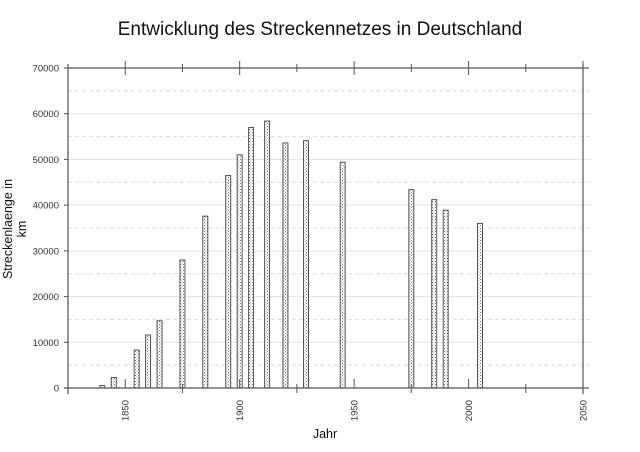 Image resolution: width=640 pixels, height=452 pixels. What do you see at coordinates (325, 434) in the screenshot?
I see `x-axis-label: Jahr` at bounding box center [325, 434].